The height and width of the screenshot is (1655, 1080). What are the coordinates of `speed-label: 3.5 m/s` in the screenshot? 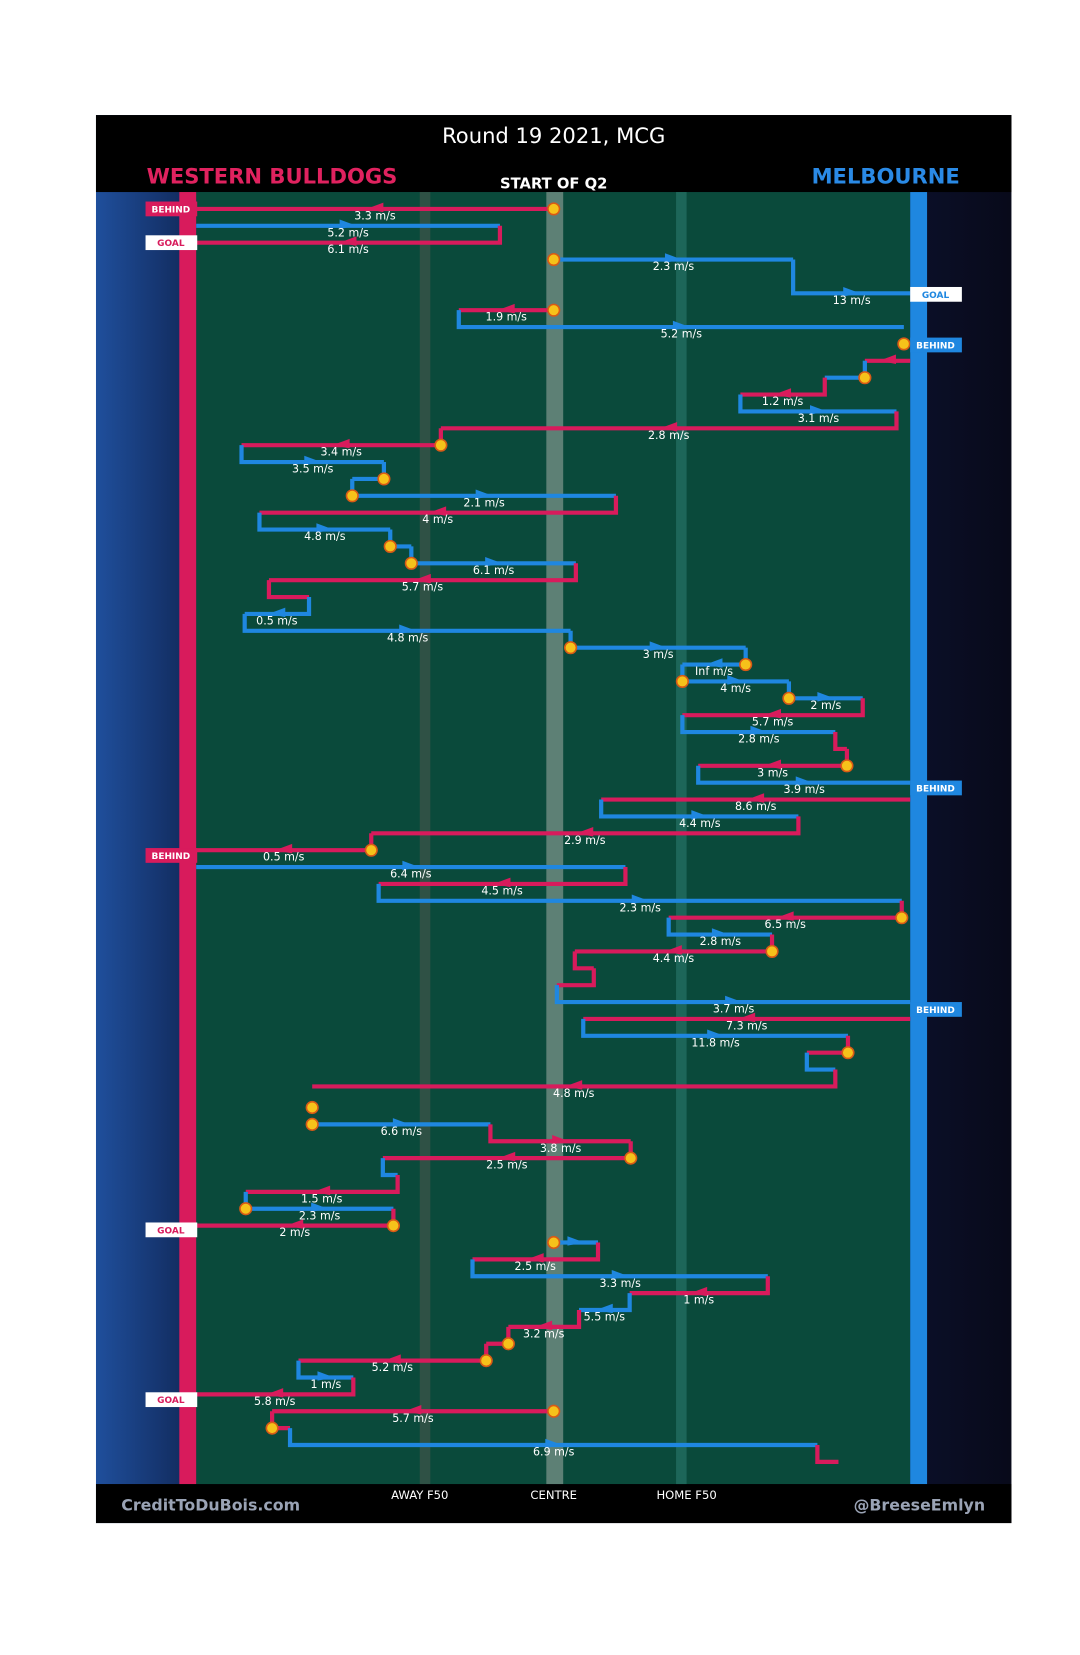 It's located at (313, 469).